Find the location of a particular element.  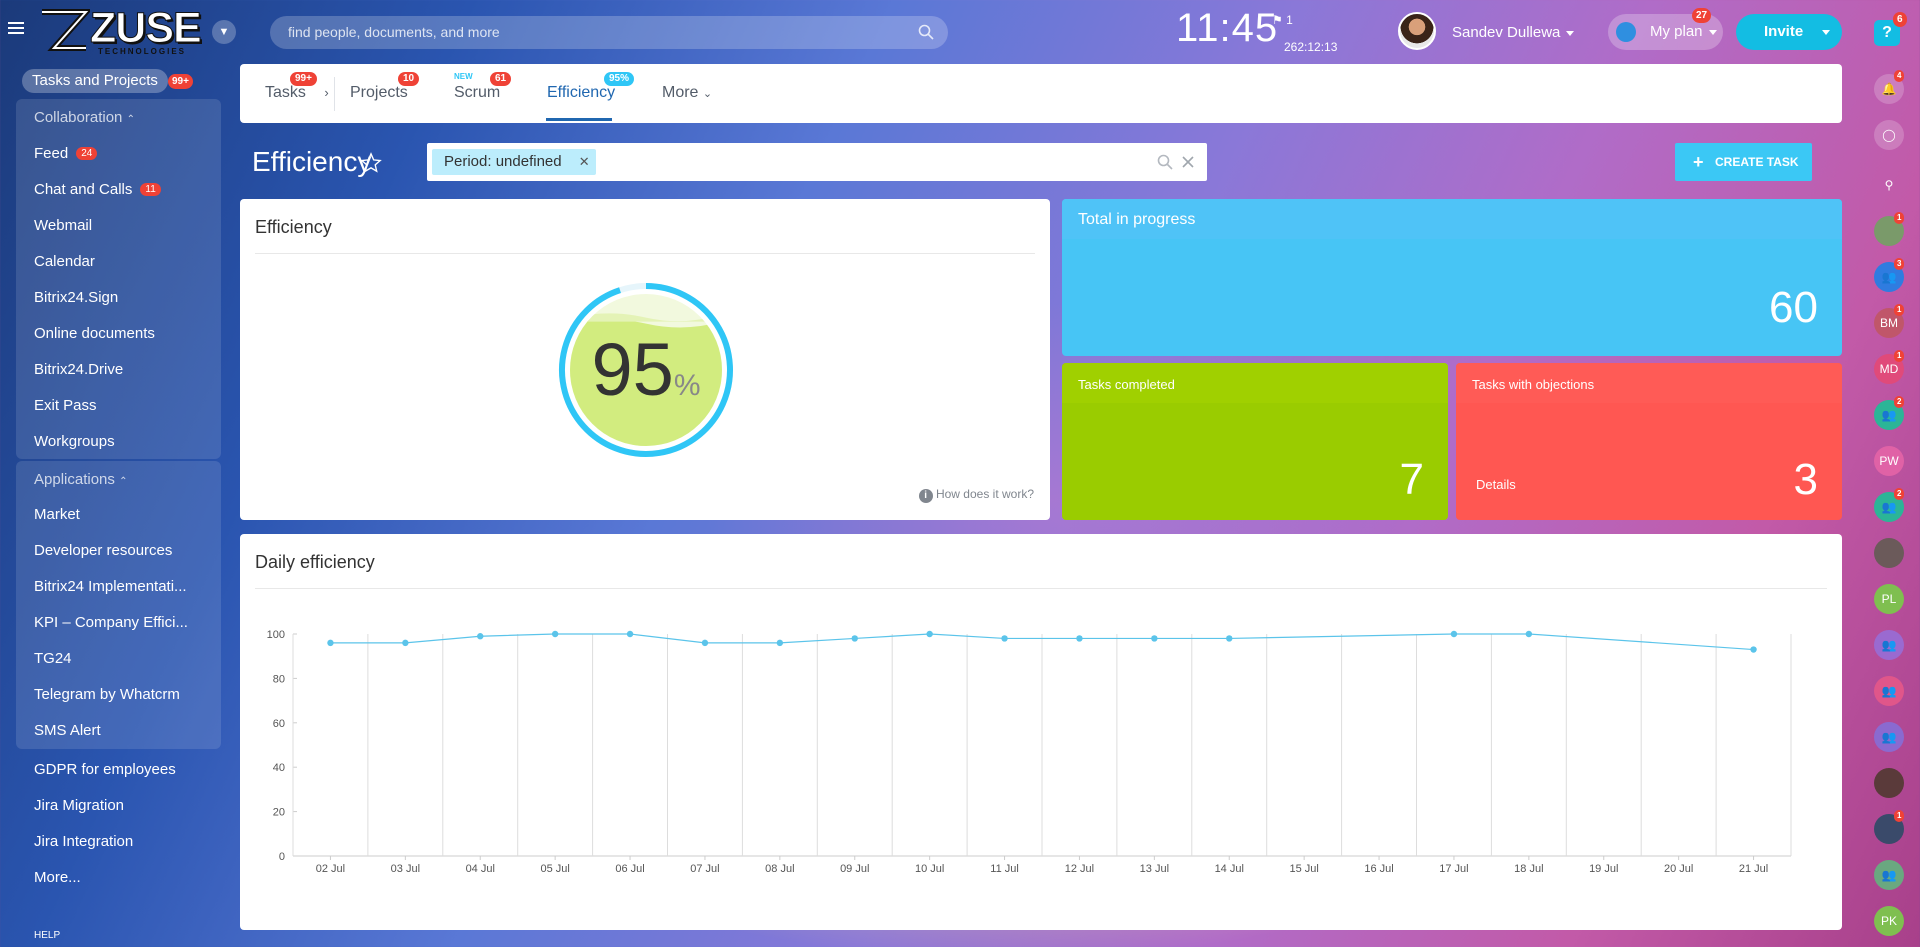

help-link: HELP is located at coordinates (47, 935).